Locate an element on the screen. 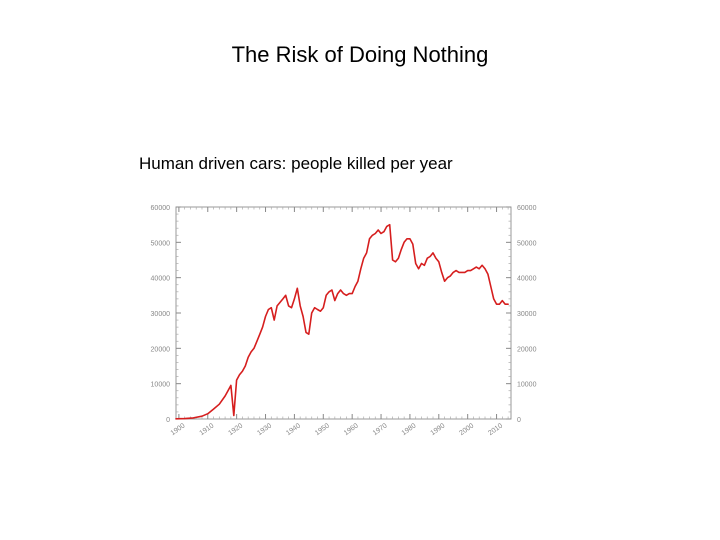 Image resolution: width=720 pixels, height=540 pixels. x-tick-label: 2010 is located at coordinates (495, 429).